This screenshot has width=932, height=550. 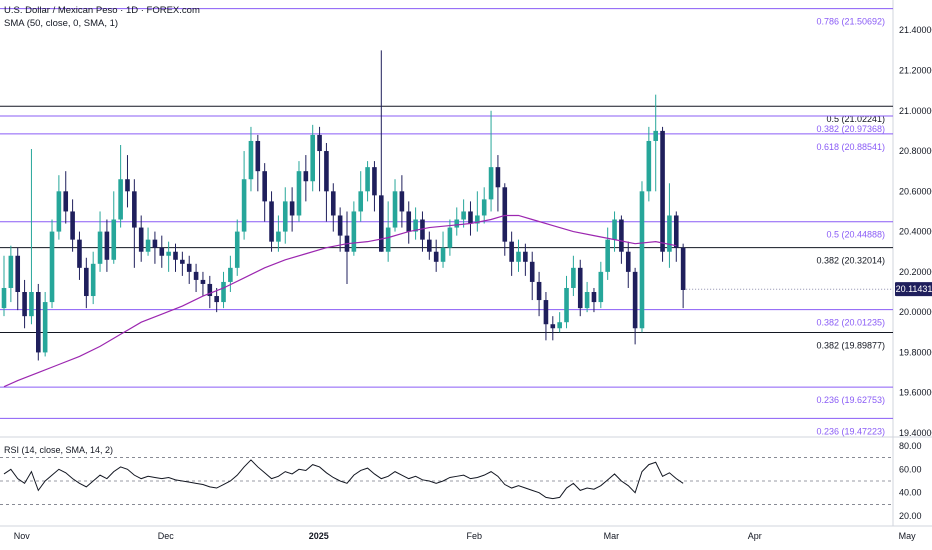 What do you see at coordinates (755, 536) in the screenshot?
I see `x-tick-label: Apr` at bounding box center [755, 536].